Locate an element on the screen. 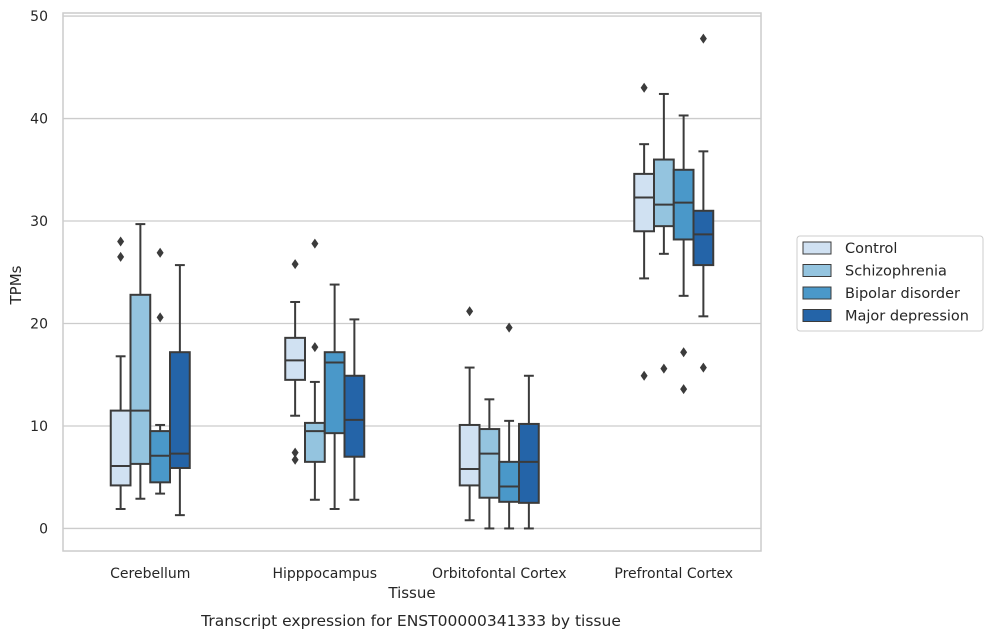 Image resolution: width=993 pixels, height=638 pixels. y-tick-label: 20 is located at coordinates (39, 325).